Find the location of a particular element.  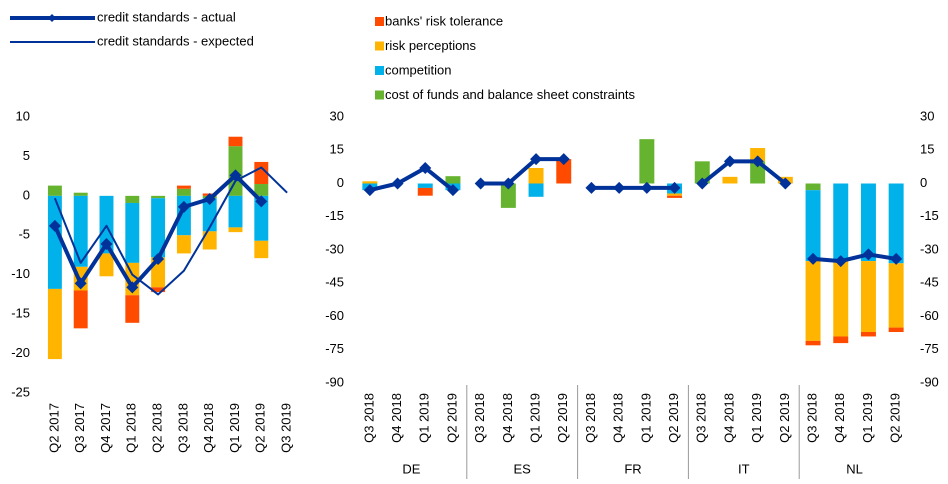

y2-tick-label: -30 is located at coordinates (929, 248).